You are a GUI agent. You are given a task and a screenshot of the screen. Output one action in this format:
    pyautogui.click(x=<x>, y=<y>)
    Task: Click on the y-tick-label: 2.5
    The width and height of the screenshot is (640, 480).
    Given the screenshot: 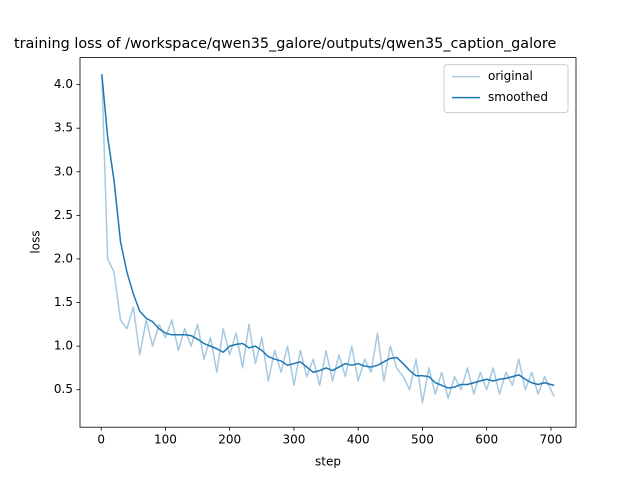 What is the action you would take?
    pyautogui.click(x=63, y=215)
    